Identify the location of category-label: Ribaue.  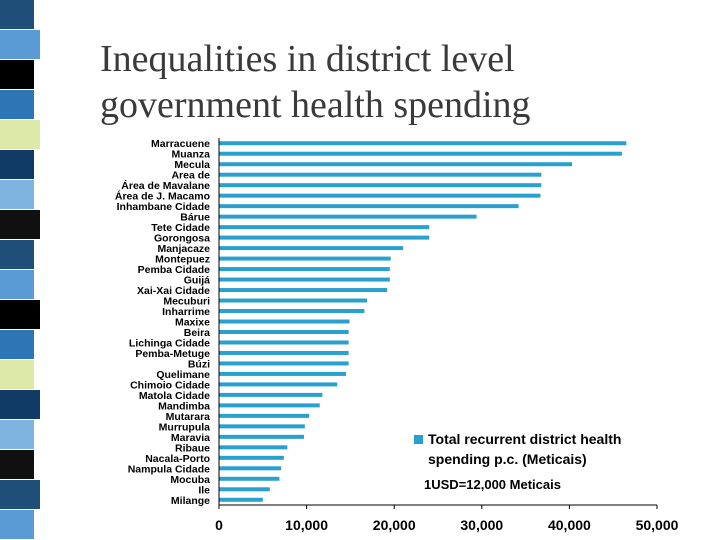
(192, 448).